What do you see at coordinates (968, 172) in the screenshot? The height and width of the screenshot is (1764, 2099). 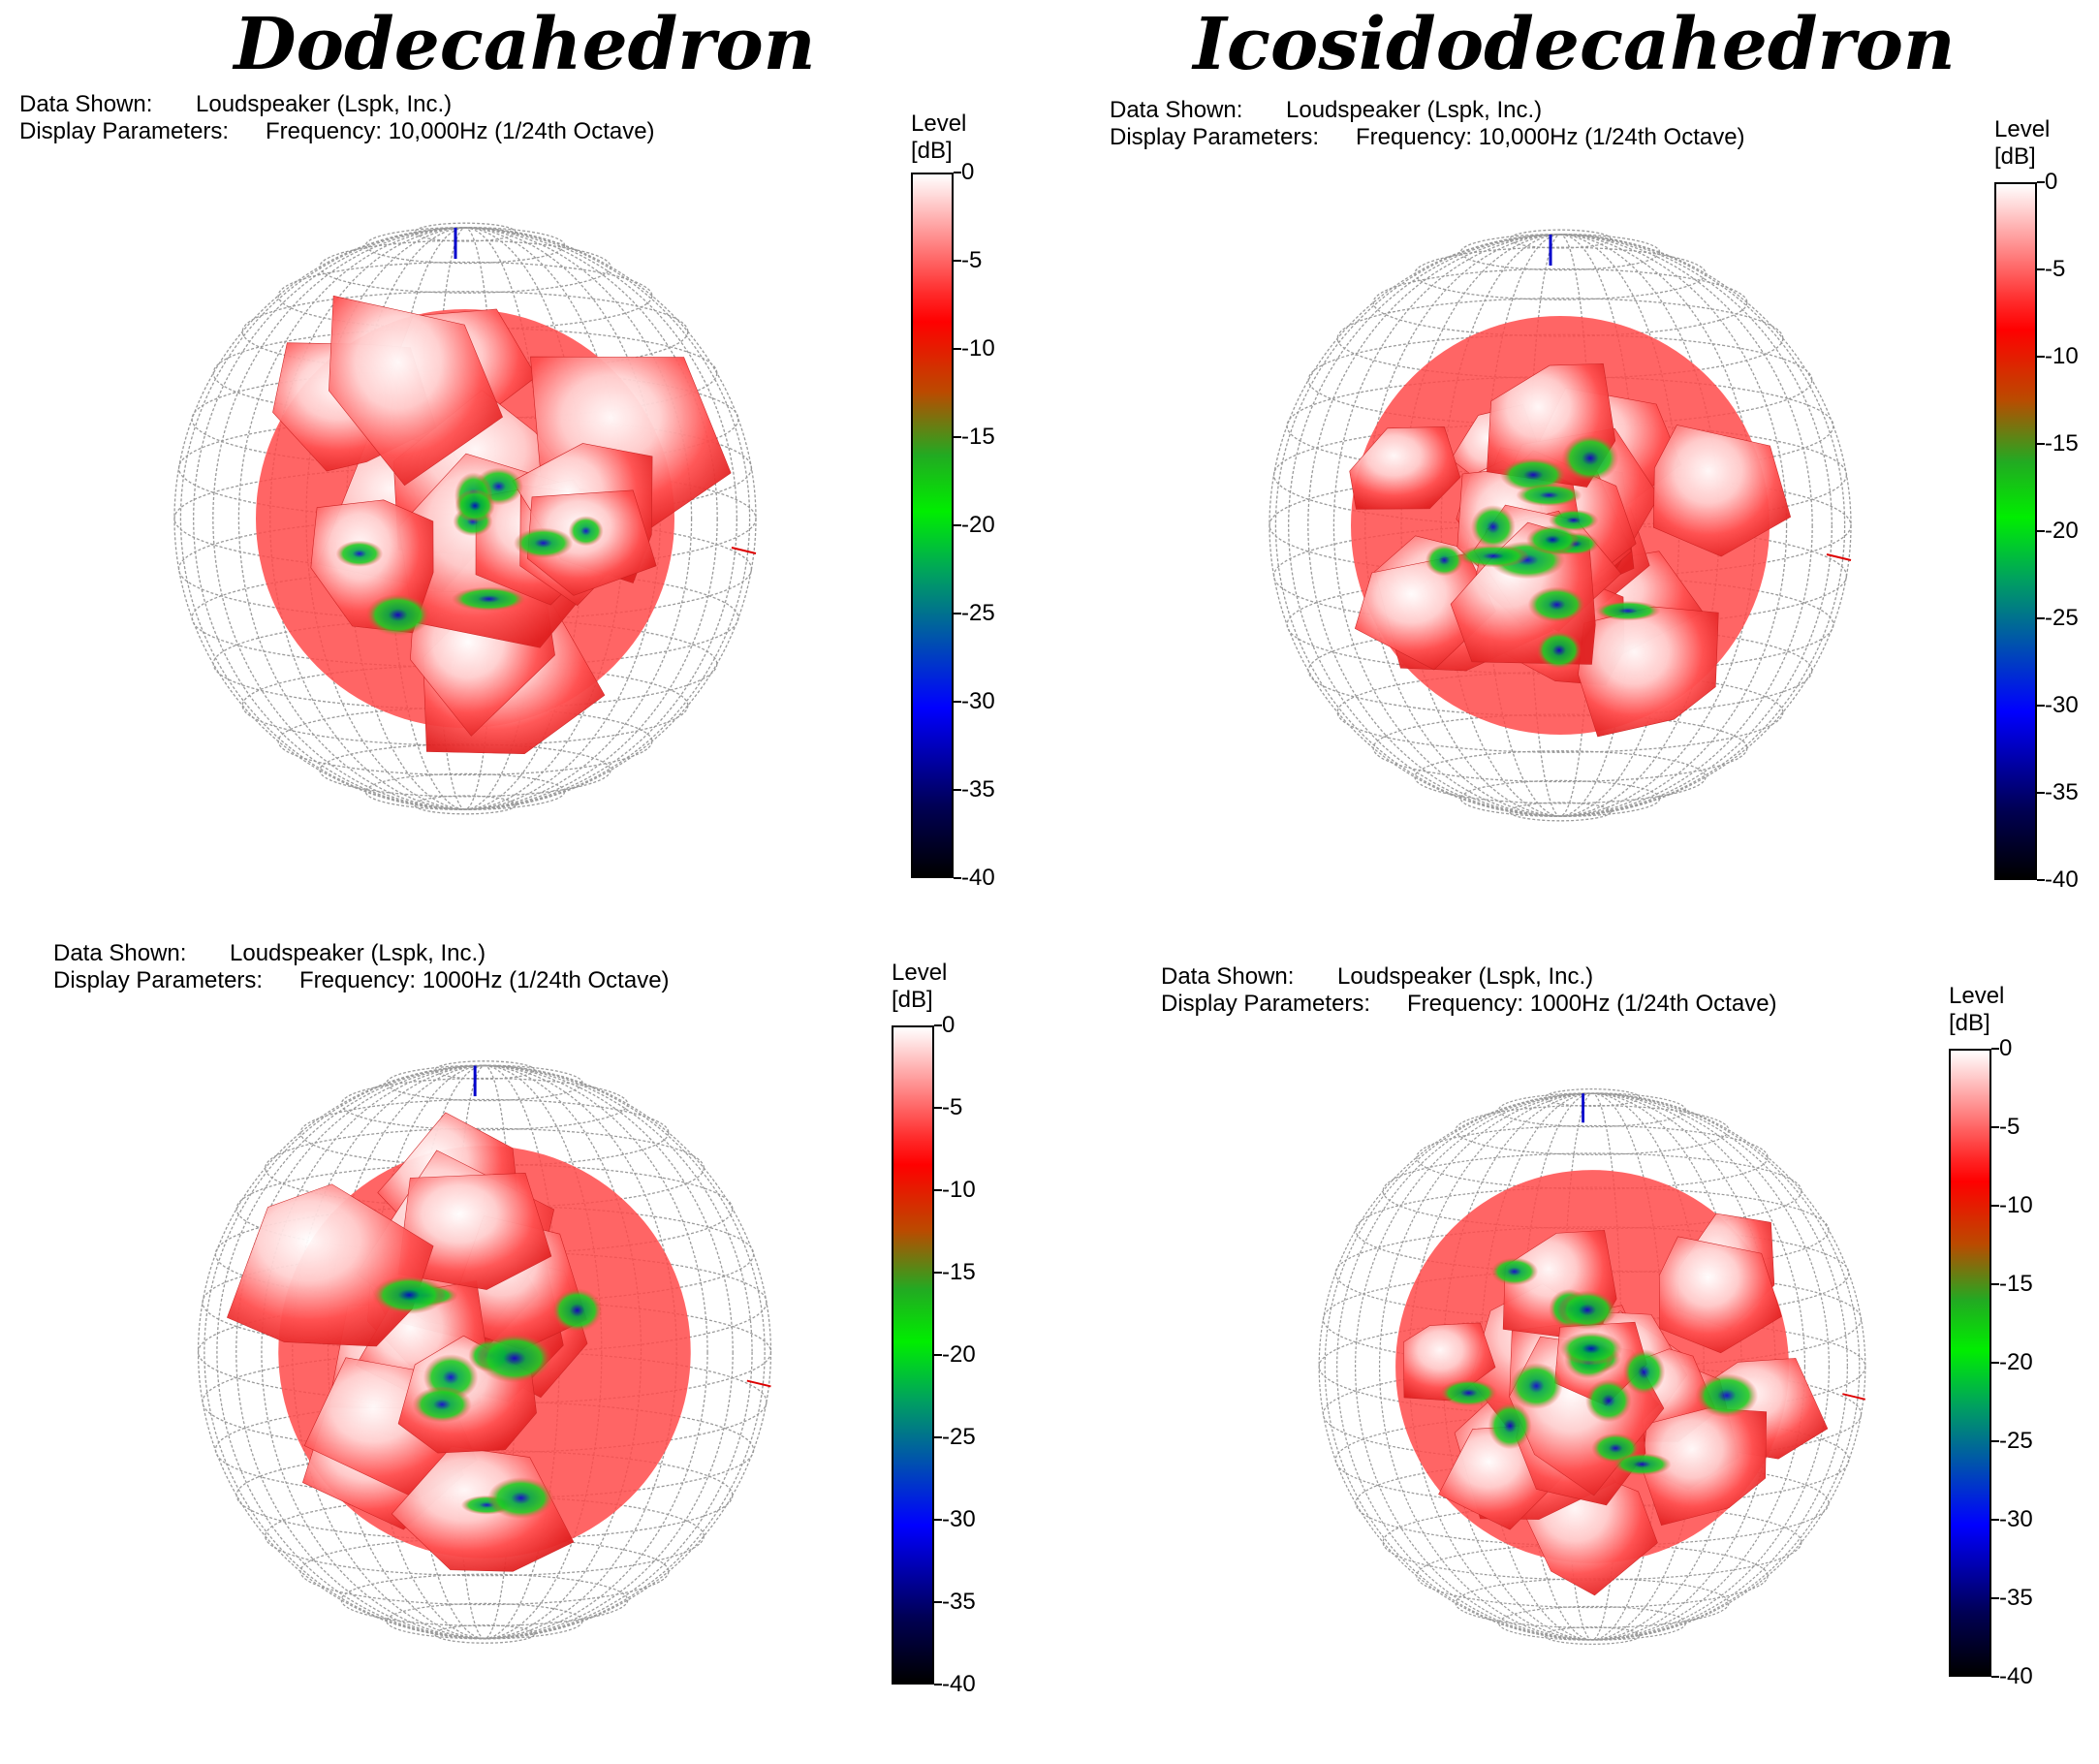 I see `colorbar-tick-label: 0` at bounding box center [968, 172].